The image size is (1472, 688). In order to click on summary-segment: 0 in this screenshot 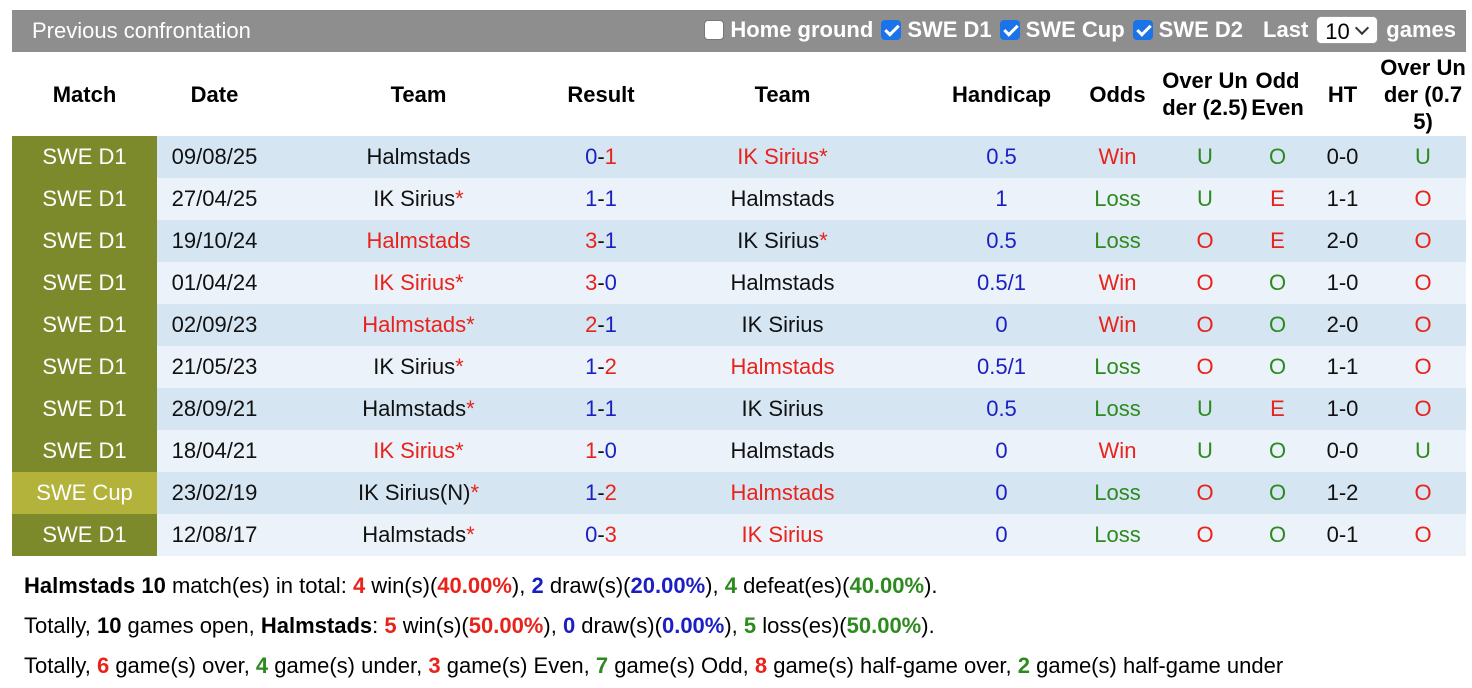, I will do `click(569, 625)`.